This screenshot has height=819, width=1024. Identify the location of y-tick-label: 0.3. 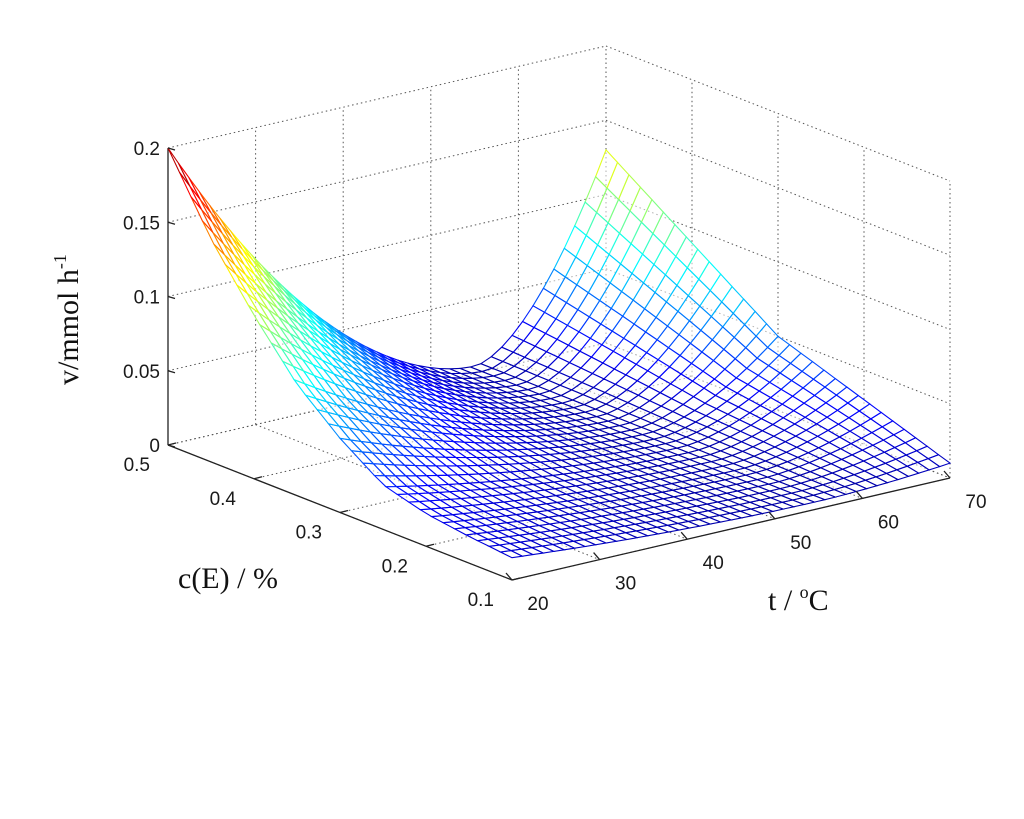
(309, 533).